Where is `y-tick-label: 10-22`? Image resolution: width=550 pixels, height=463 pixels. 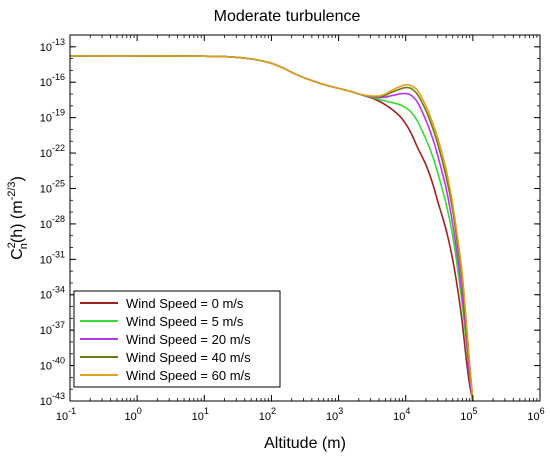 y-tick-label: 10-22 is located at coordinates (52, 151).